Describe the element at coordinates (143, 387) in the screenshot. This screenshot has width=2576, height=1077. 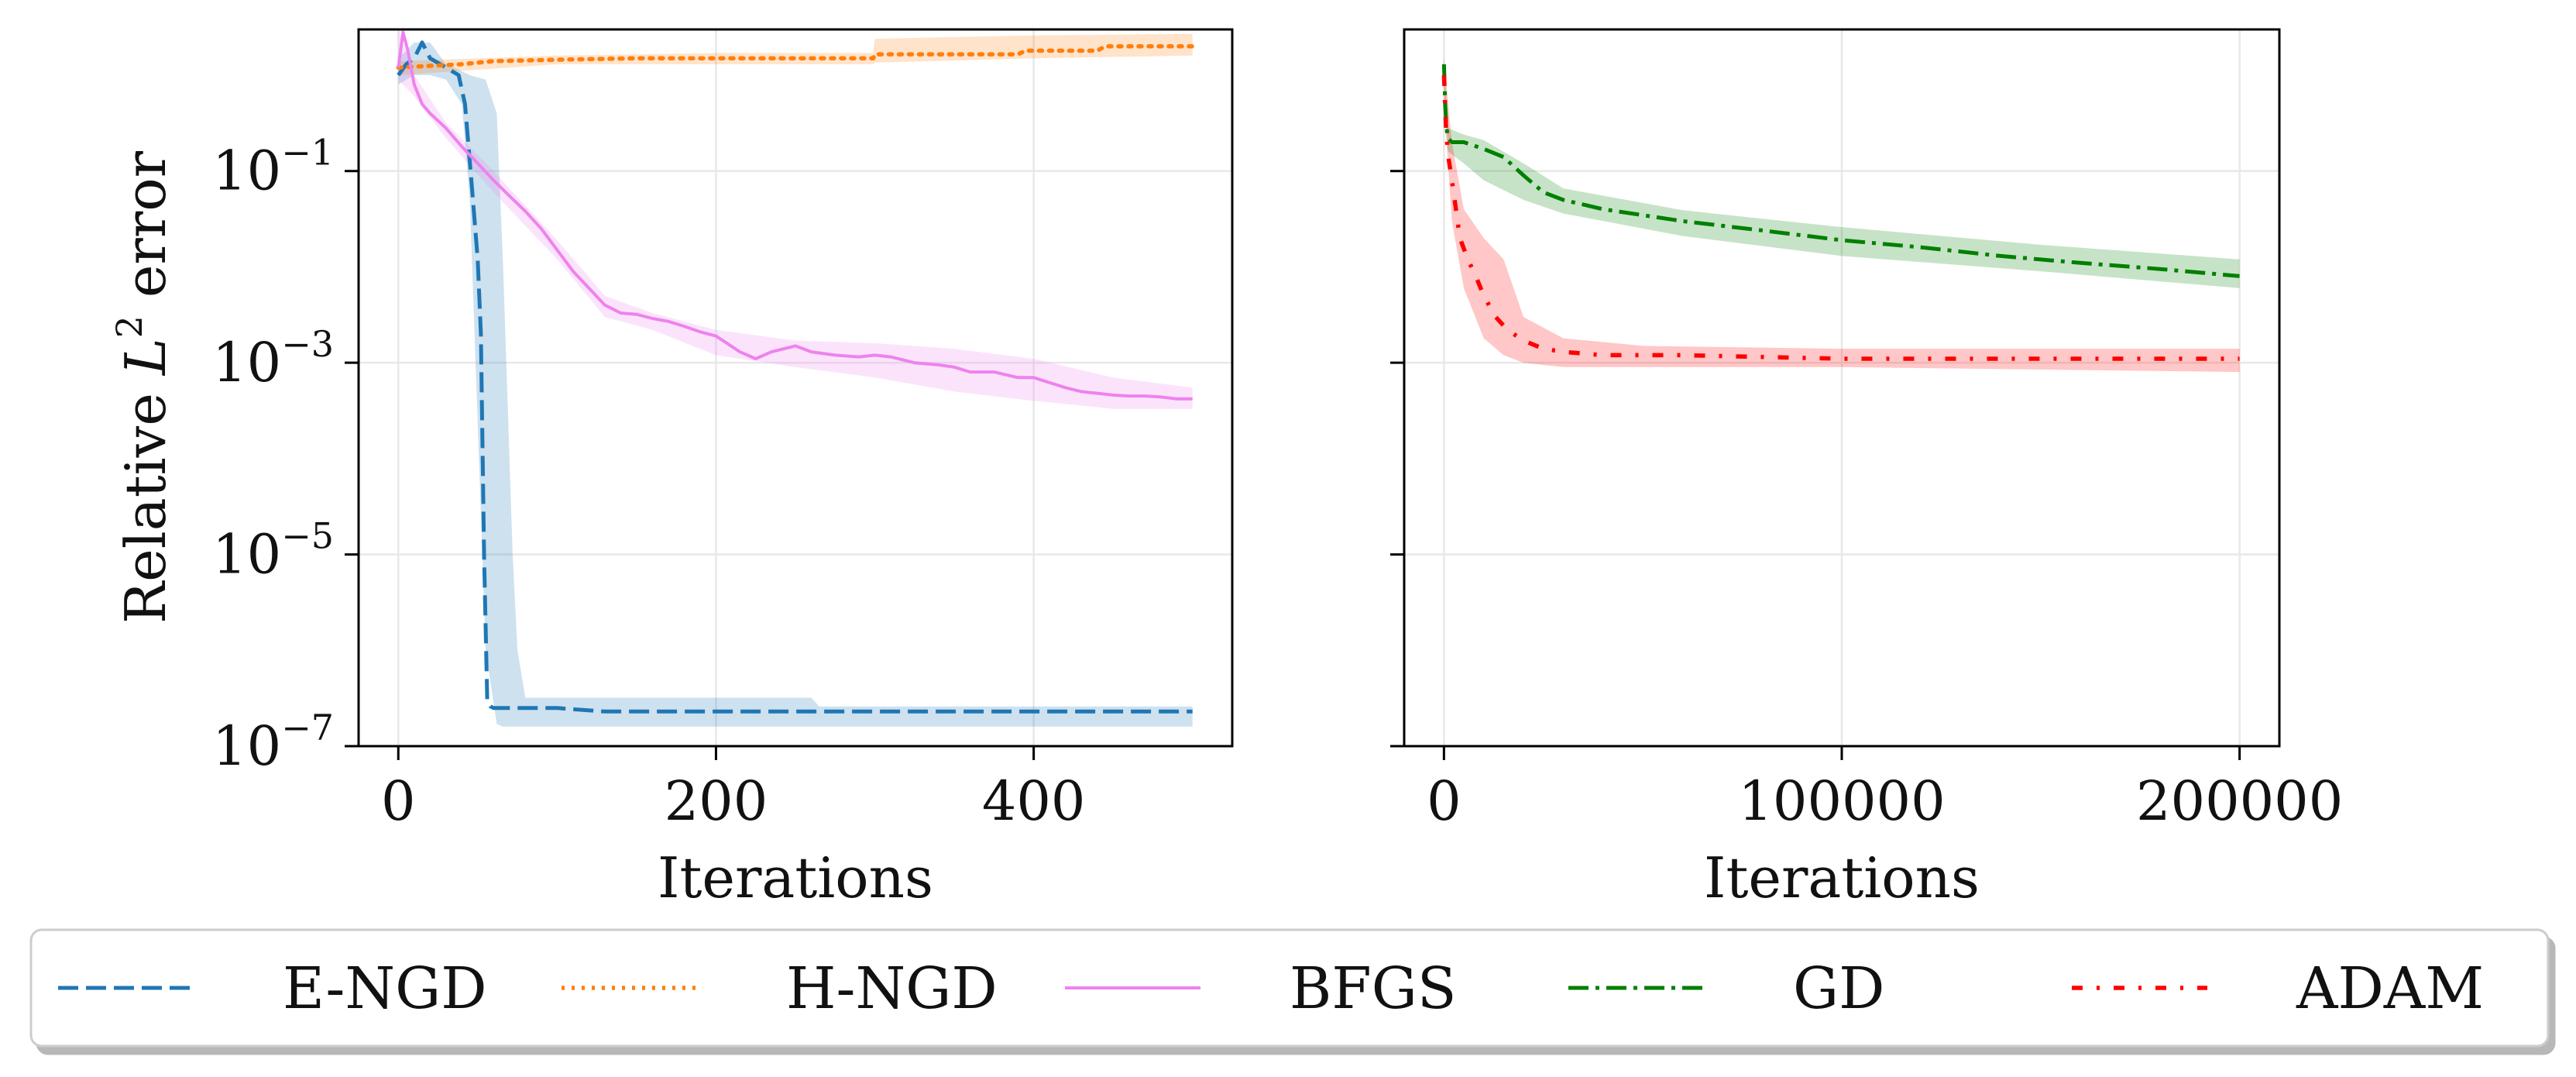
I see `left-y-axis-label: Relative L2 error` at that location.